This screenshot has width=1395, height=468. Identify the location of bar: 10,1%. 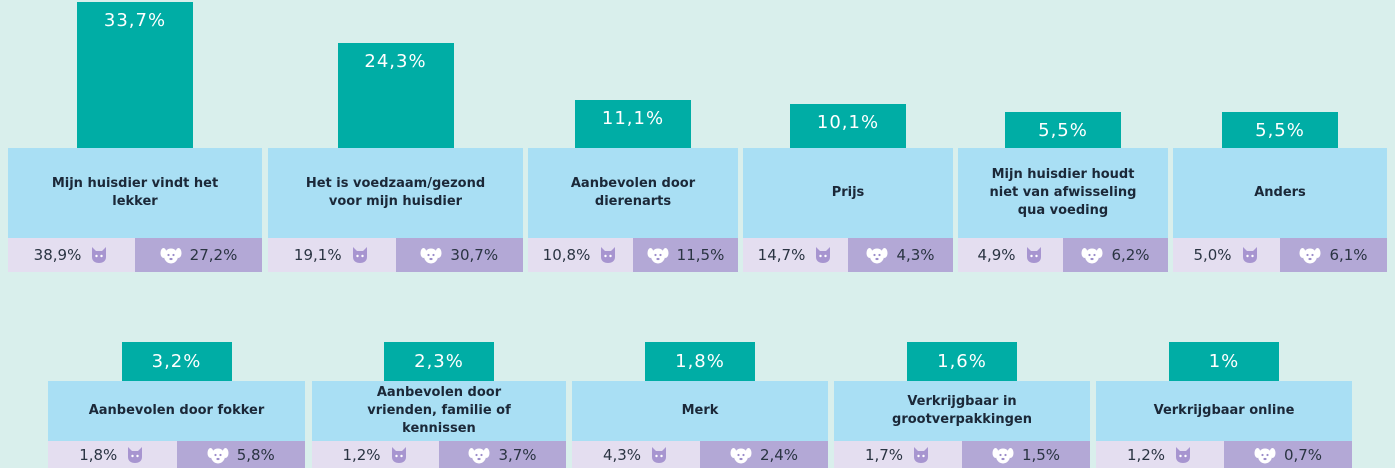
(848, 126).